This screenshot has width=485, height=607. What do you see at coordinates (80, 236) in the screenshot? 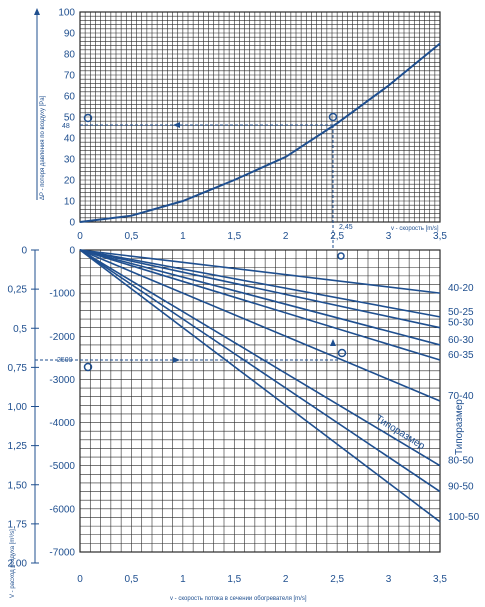
I see `velocity-x-tick-label: 0` at bounding box center [80, 236].